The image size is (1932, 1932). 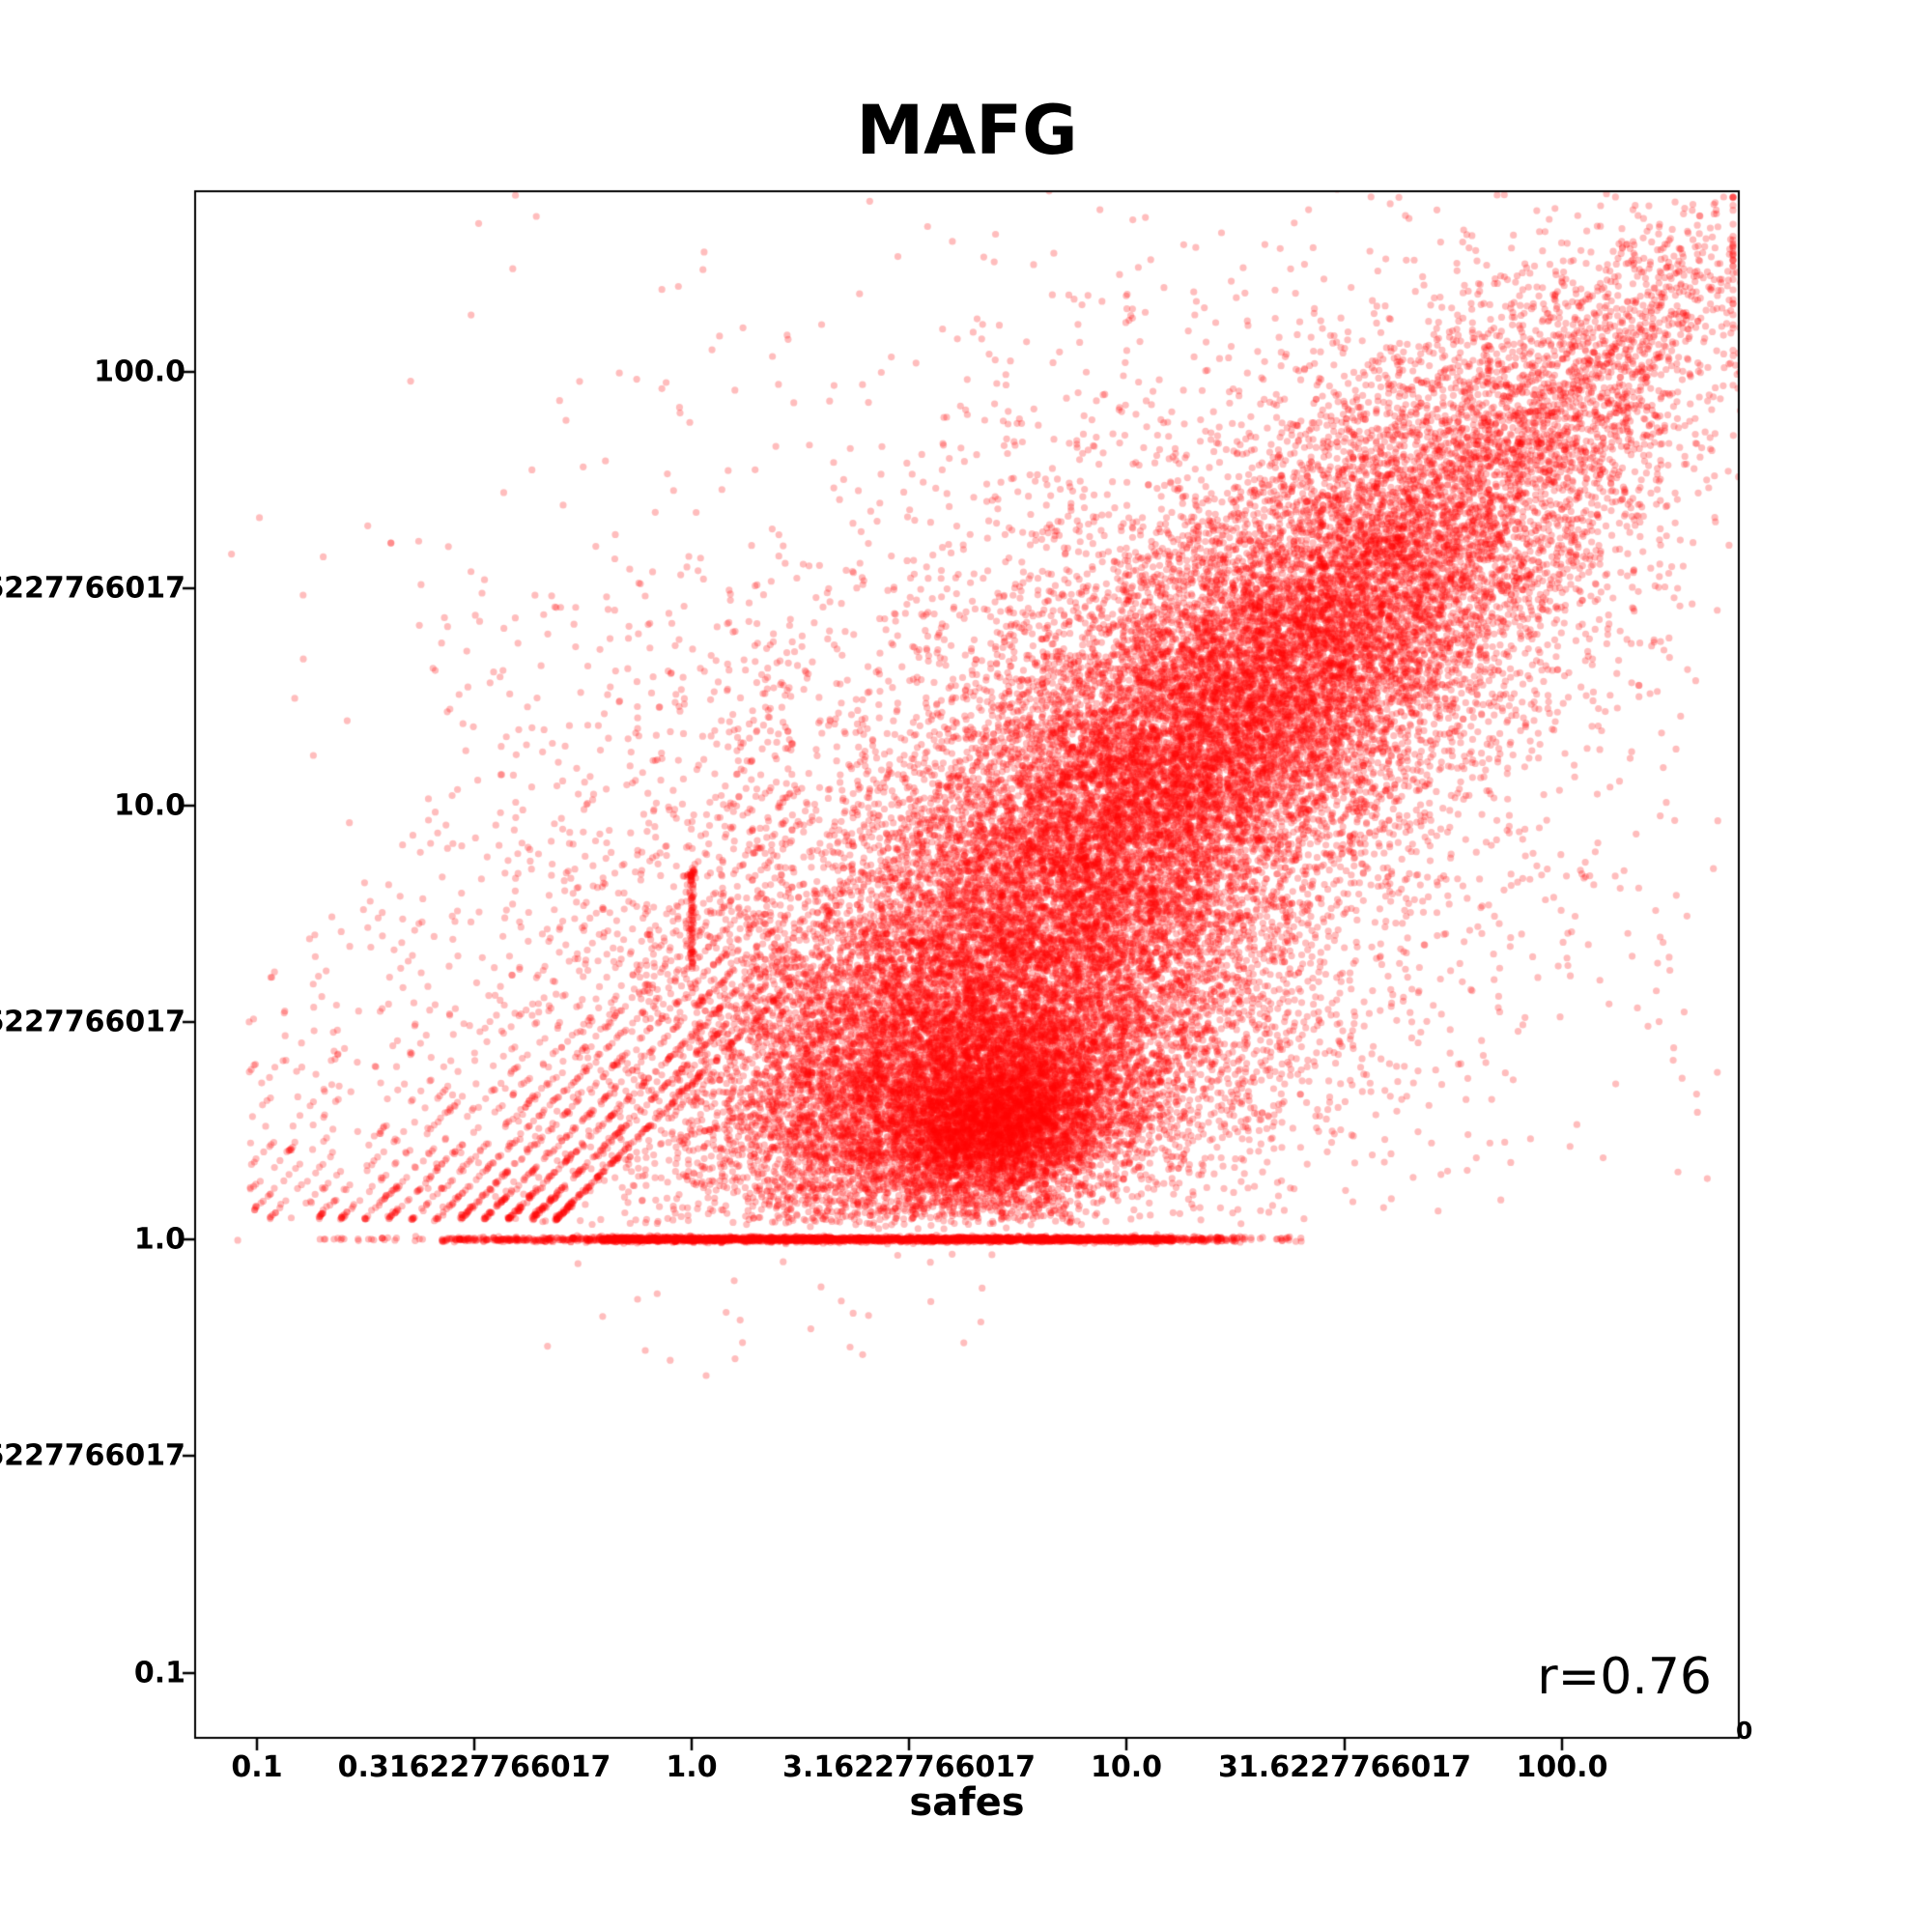 What do you see at coordinates (1624, 1677) in the screenshot?
I see `correlation-annotation: r=0.76` at bounding box center [1624, 1677].